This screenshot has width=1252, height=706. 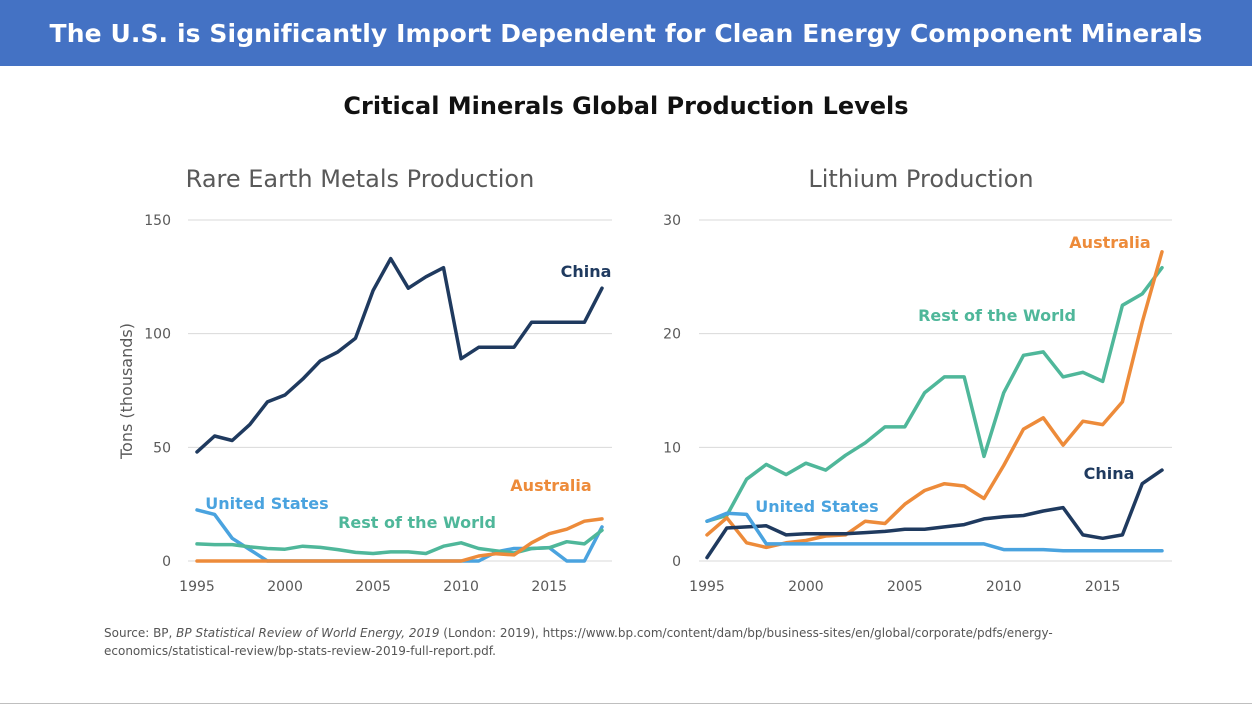 I want to click on x-tick-label: 2005, so click(x=905, y=587).